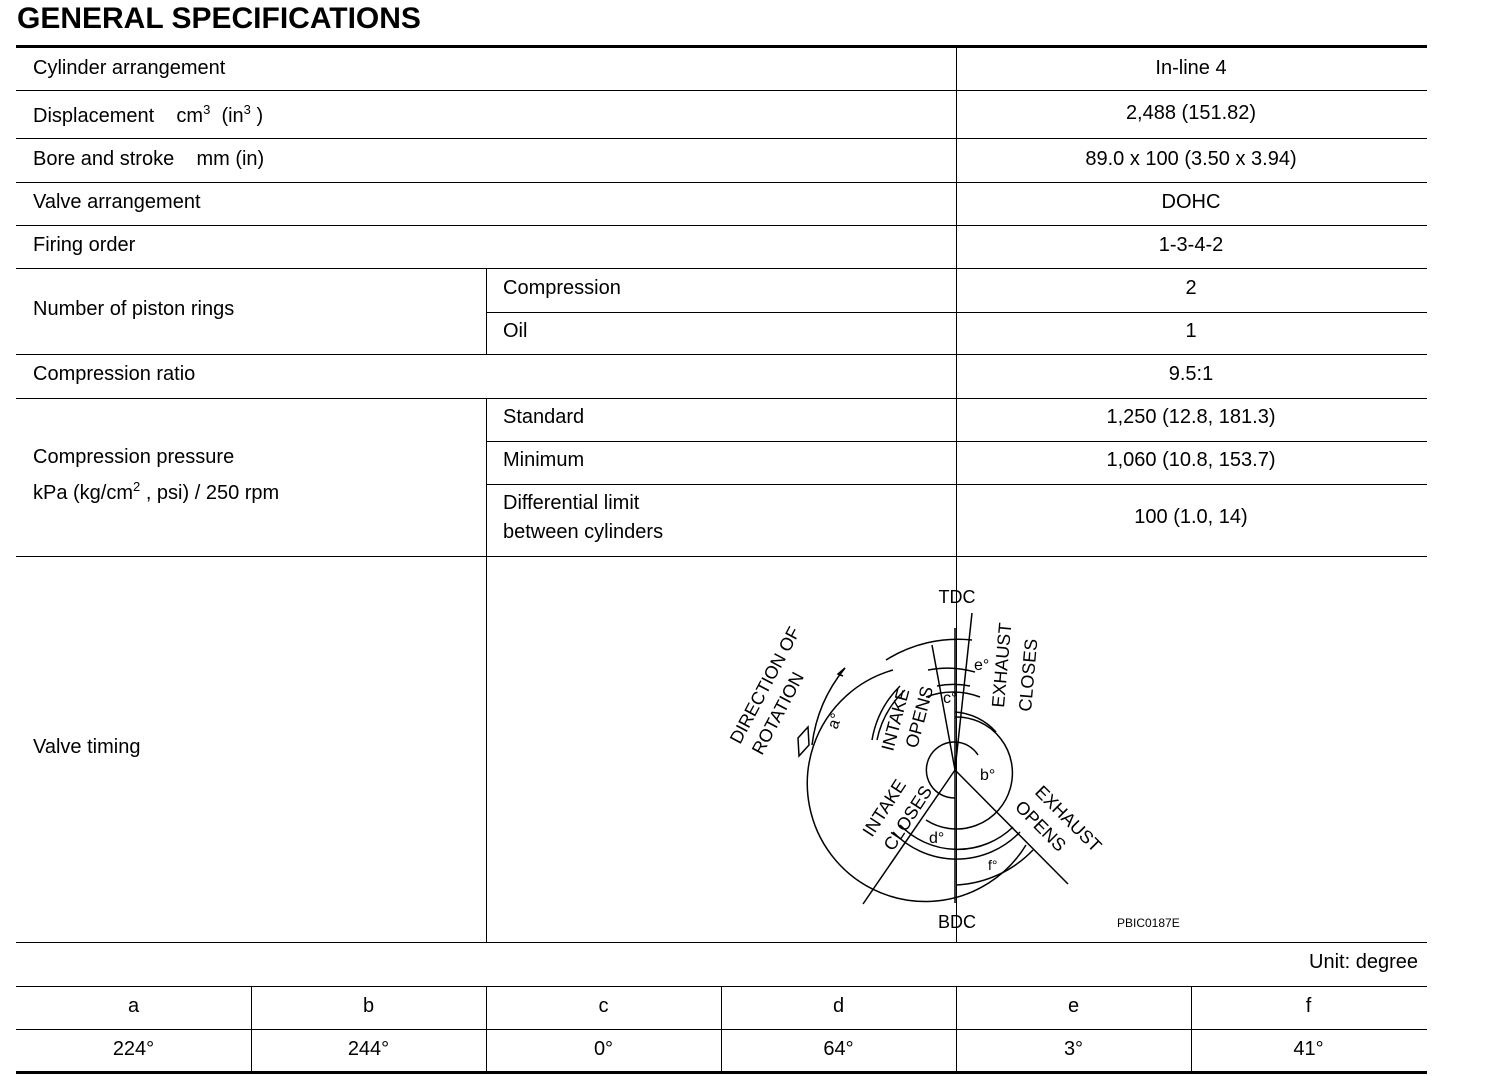 The width and height of the screenshot is (1504, 1076). I want to click on timing-value-a: 224°, so click(133, 1049).